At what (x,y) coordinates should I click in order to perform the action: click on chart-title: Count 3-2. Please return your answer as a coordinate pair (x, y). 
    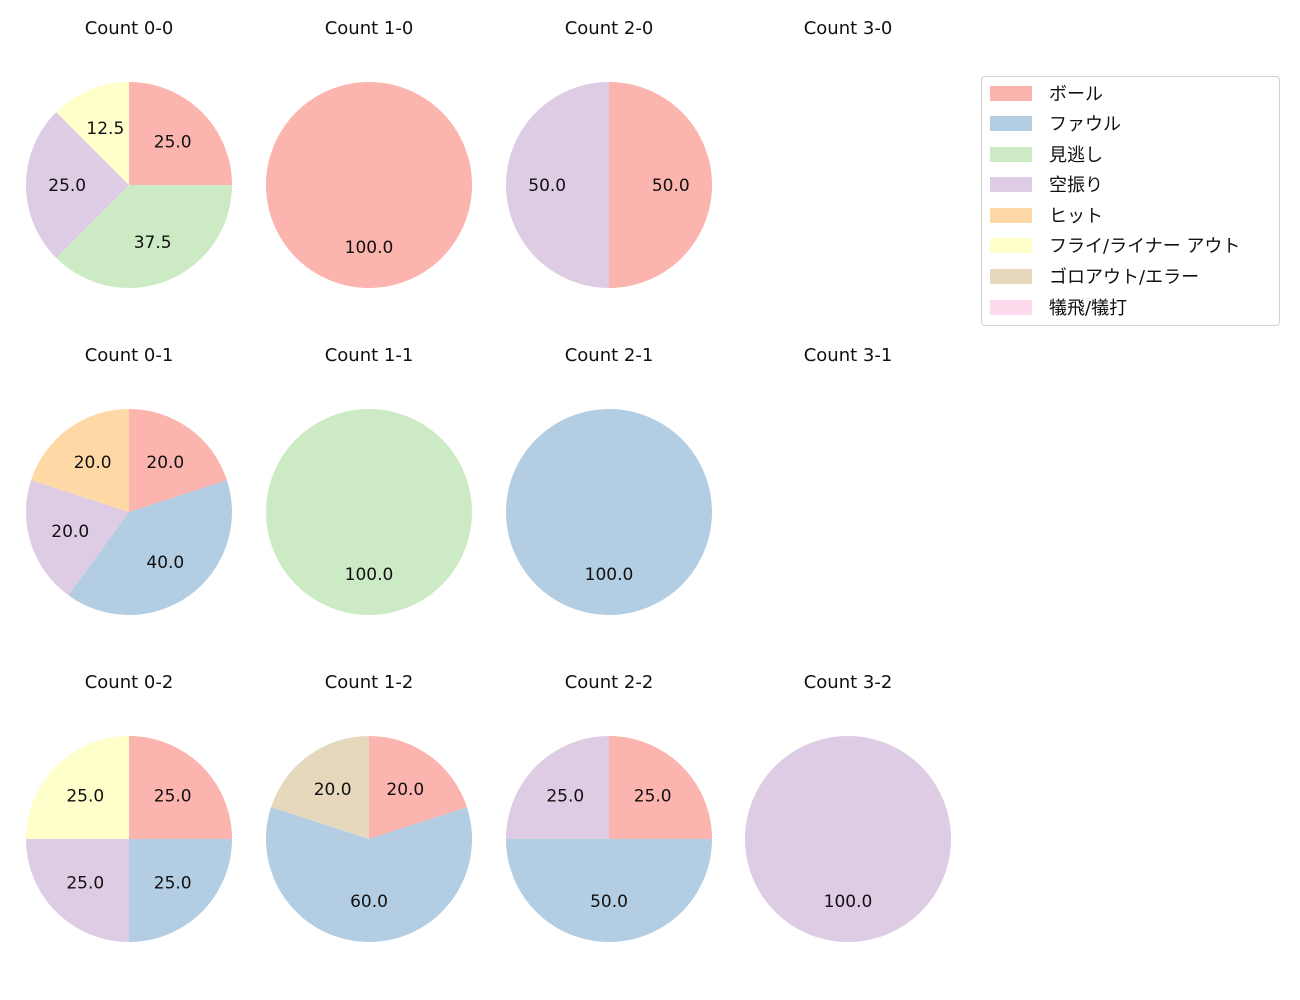
    Looking at the image, I should click on (848, 682).